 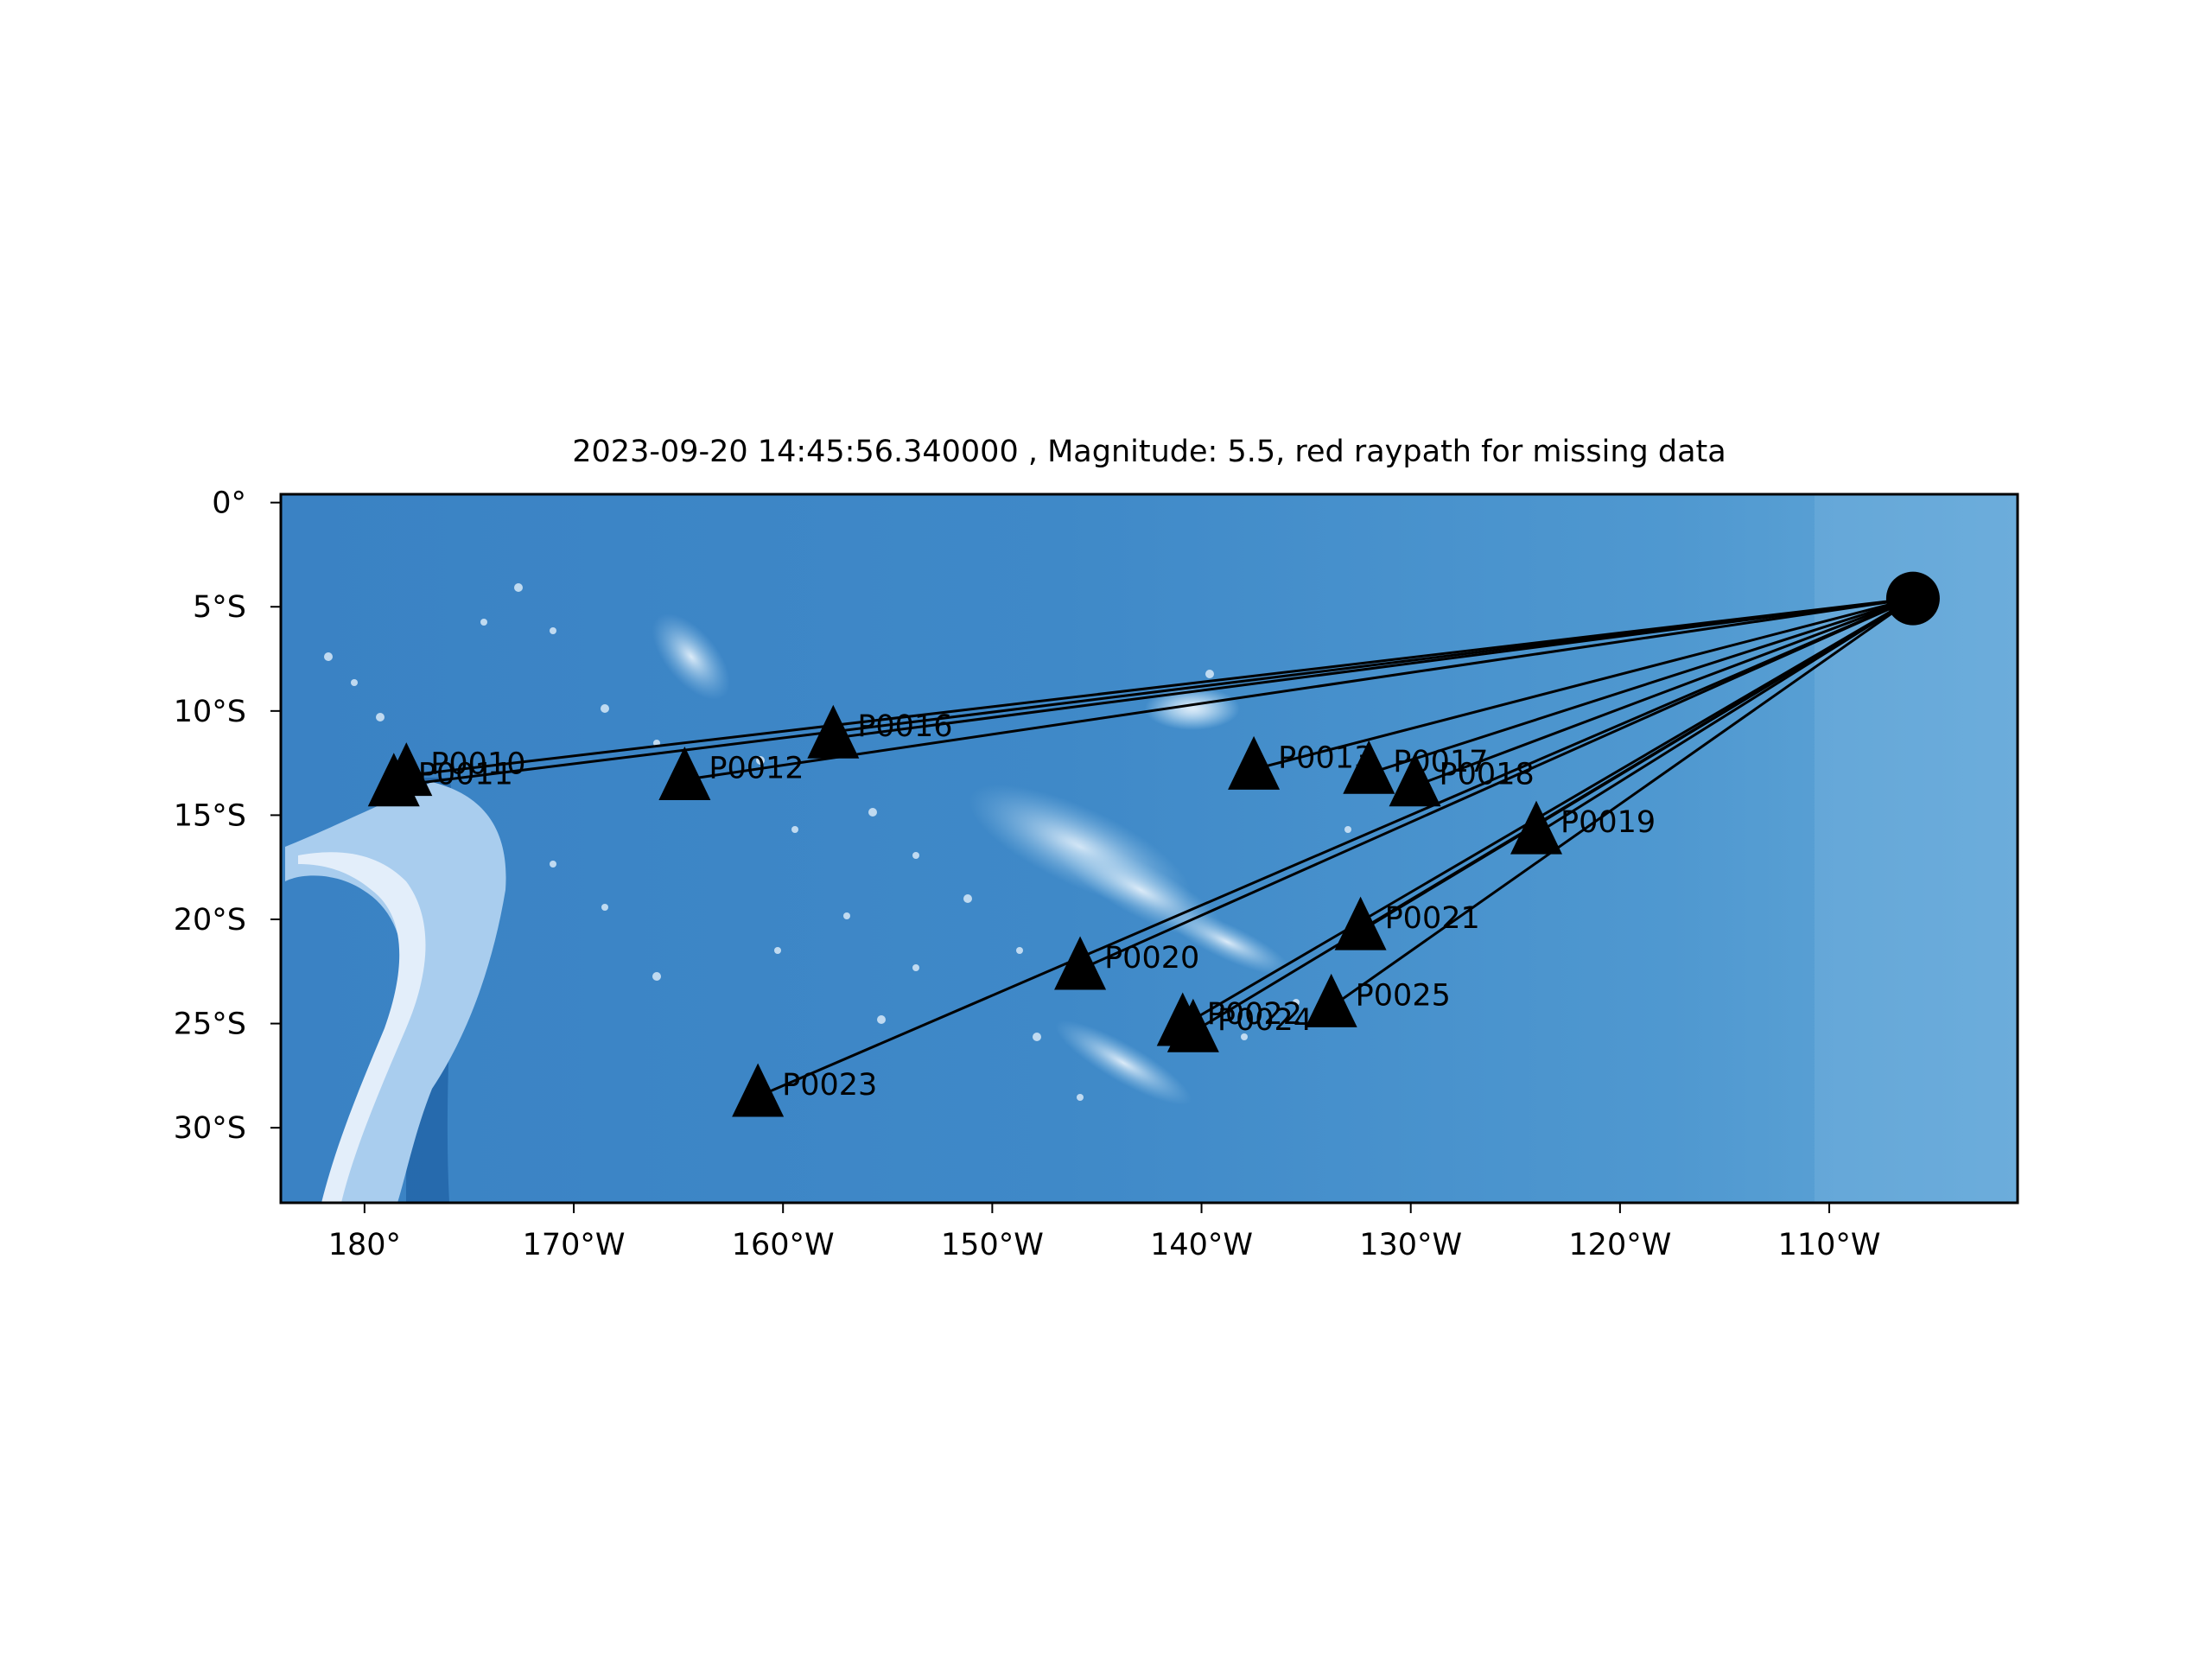 What do you see at coordinates (1619, 1245) in the screenshot?
I see `x-tick-label: 120°W` at bounding box center [1619, 1245].